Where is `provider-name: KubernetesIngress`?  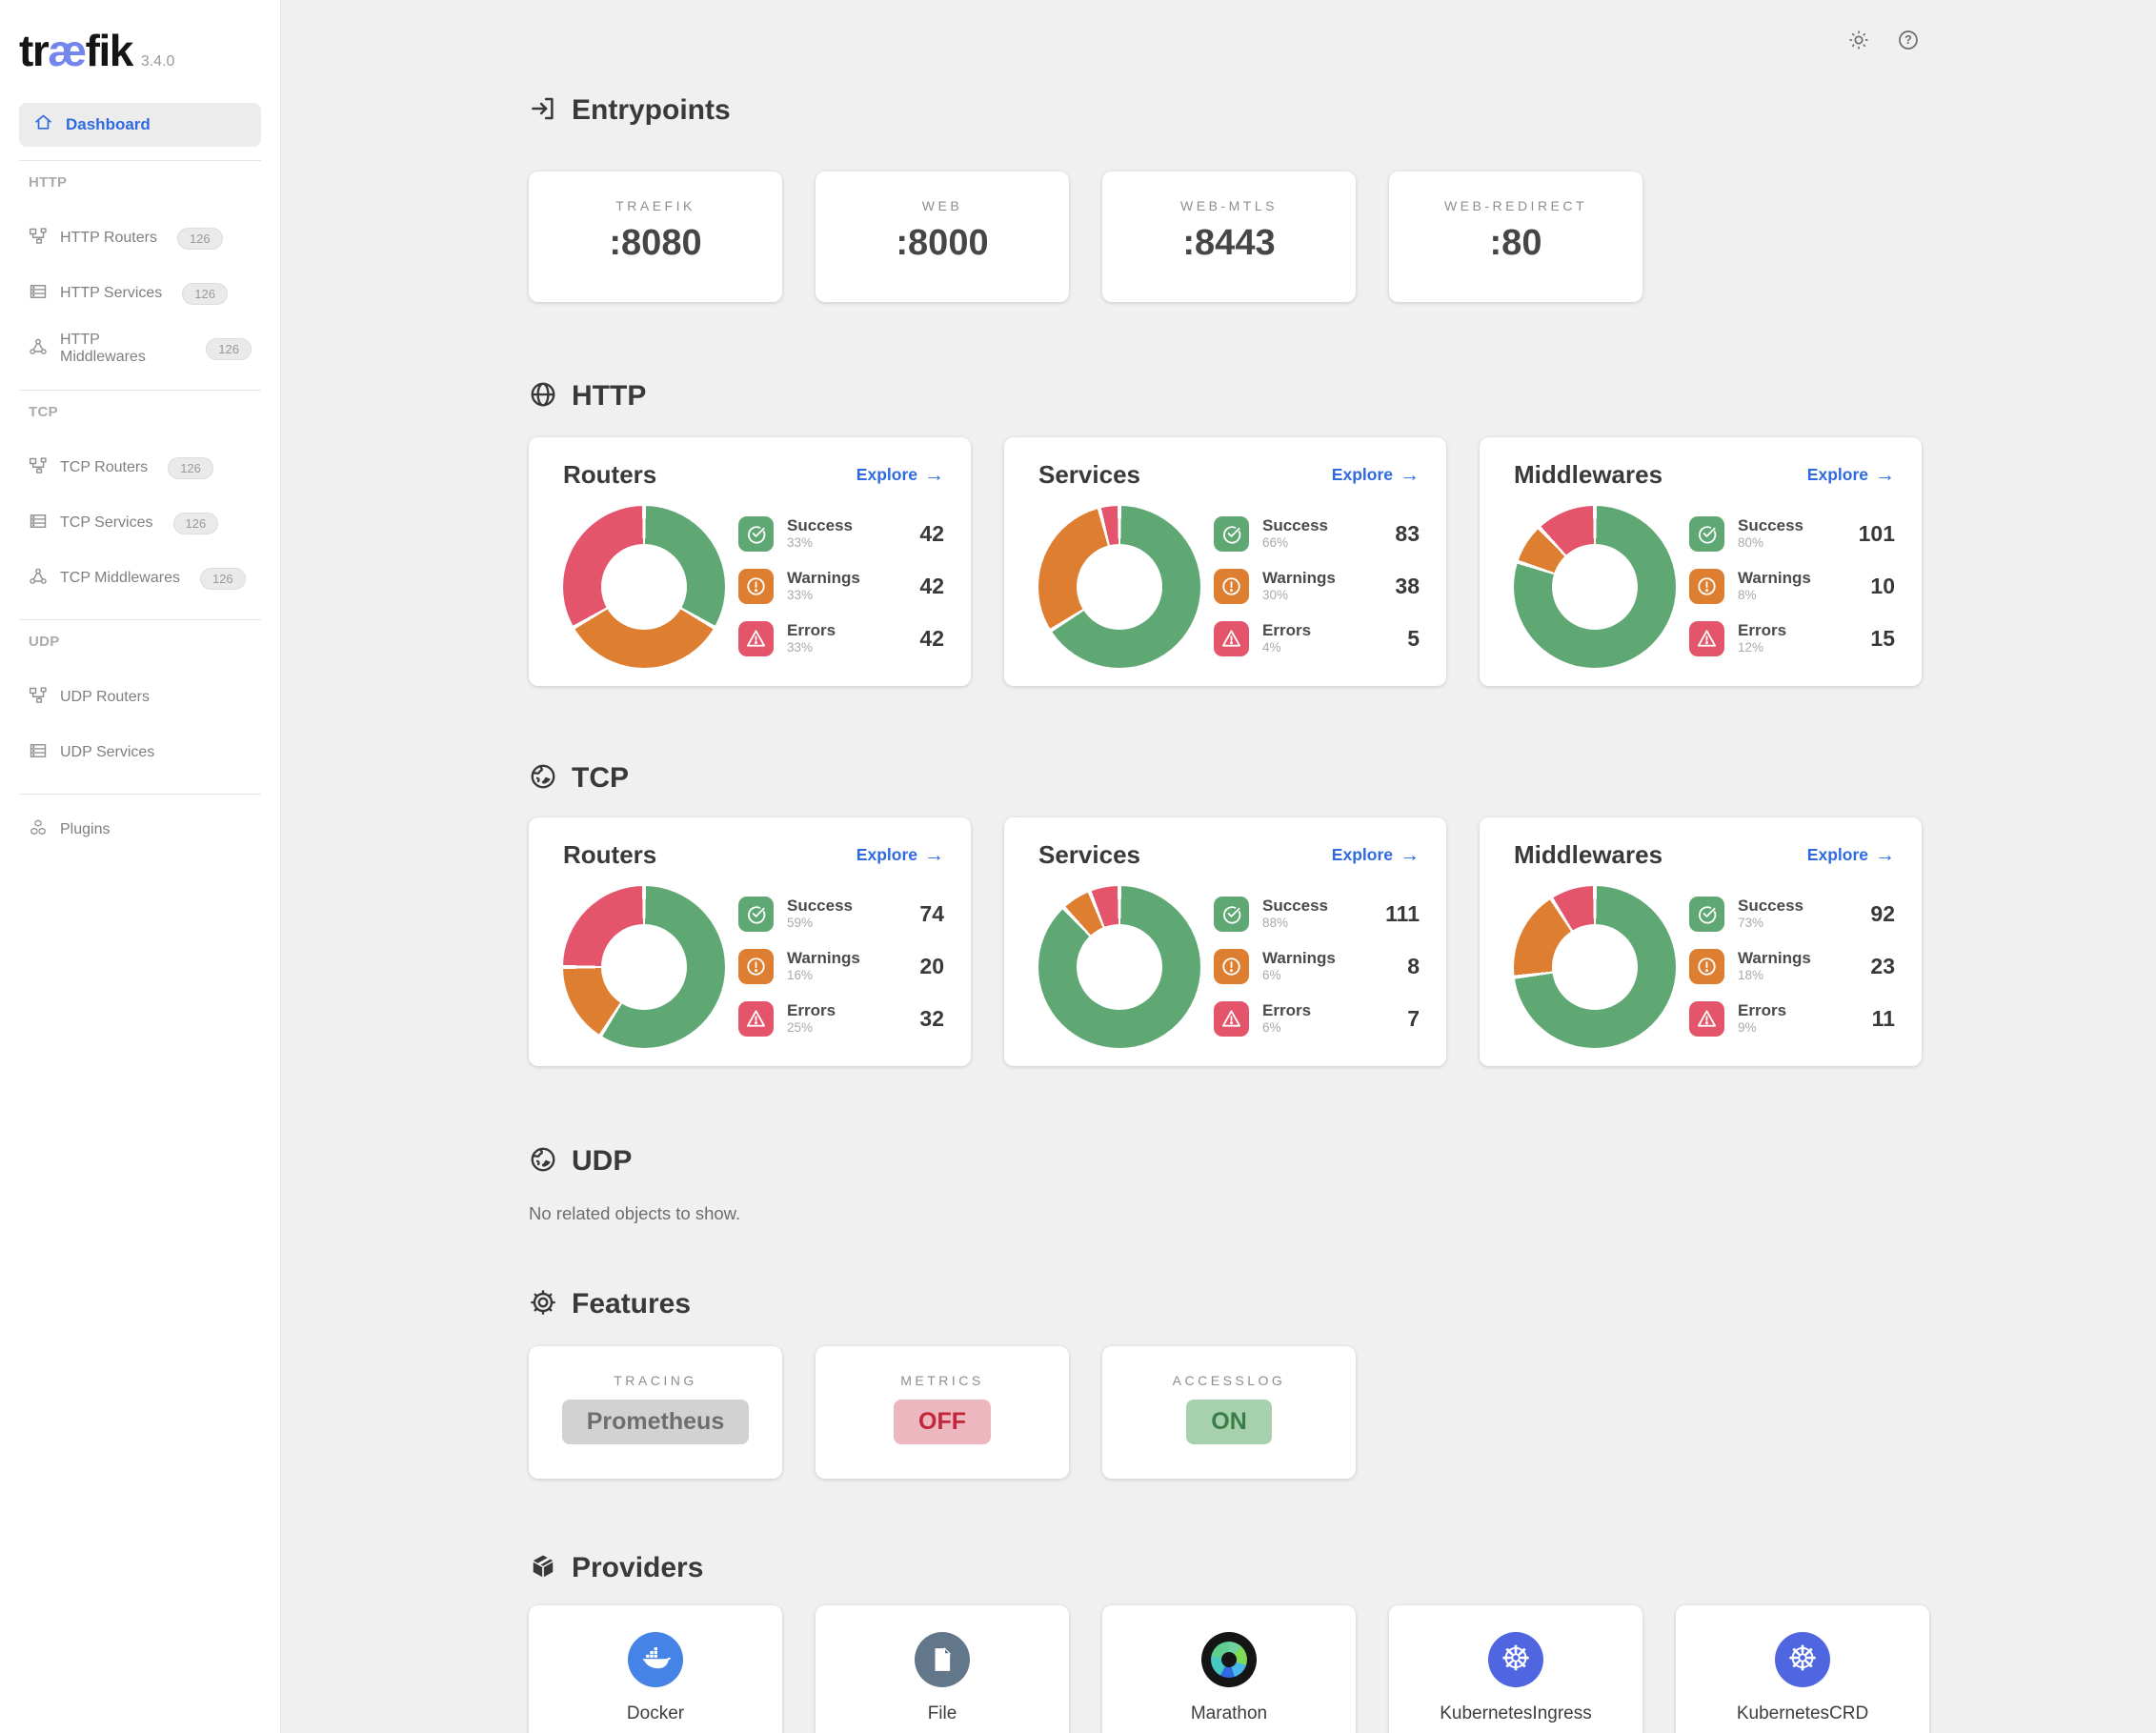
provider-name: KubernetesIngress is located at coordinates (1516, 1713).